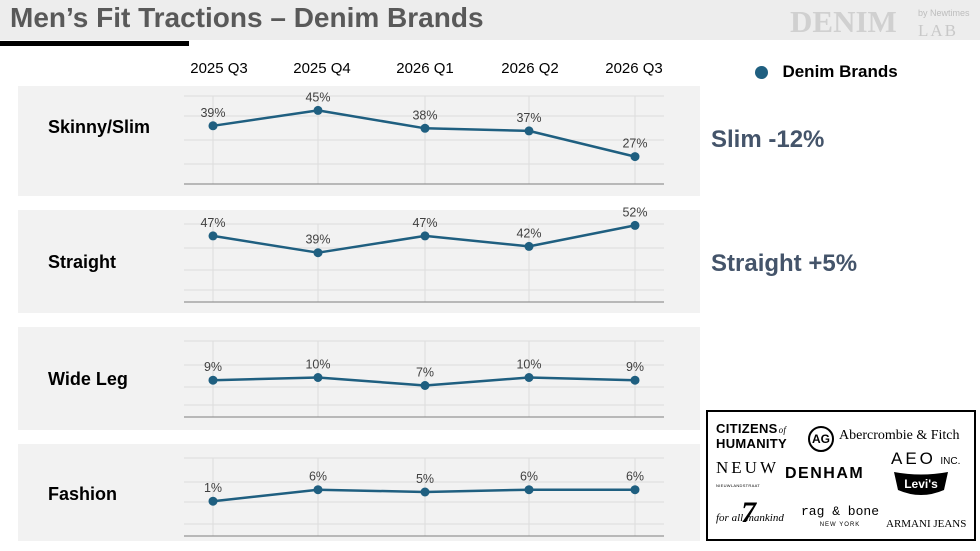 The width and height of the screenshot is (980, 551). Describe the element at coordinates (425, 68) in the screenshot. I see `quarter-label: 2026 Q1` at that location.